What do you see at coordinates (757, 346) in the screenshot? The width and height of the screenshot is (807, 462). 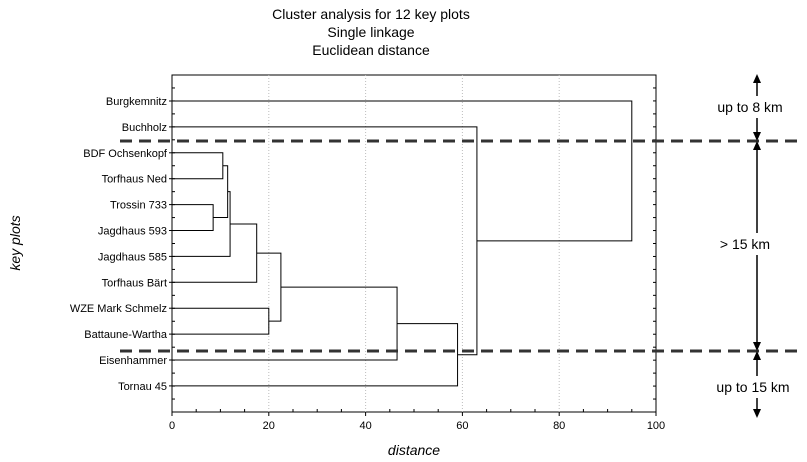 I see `arrow-middle-head-down` at bounding box center [757, 346].